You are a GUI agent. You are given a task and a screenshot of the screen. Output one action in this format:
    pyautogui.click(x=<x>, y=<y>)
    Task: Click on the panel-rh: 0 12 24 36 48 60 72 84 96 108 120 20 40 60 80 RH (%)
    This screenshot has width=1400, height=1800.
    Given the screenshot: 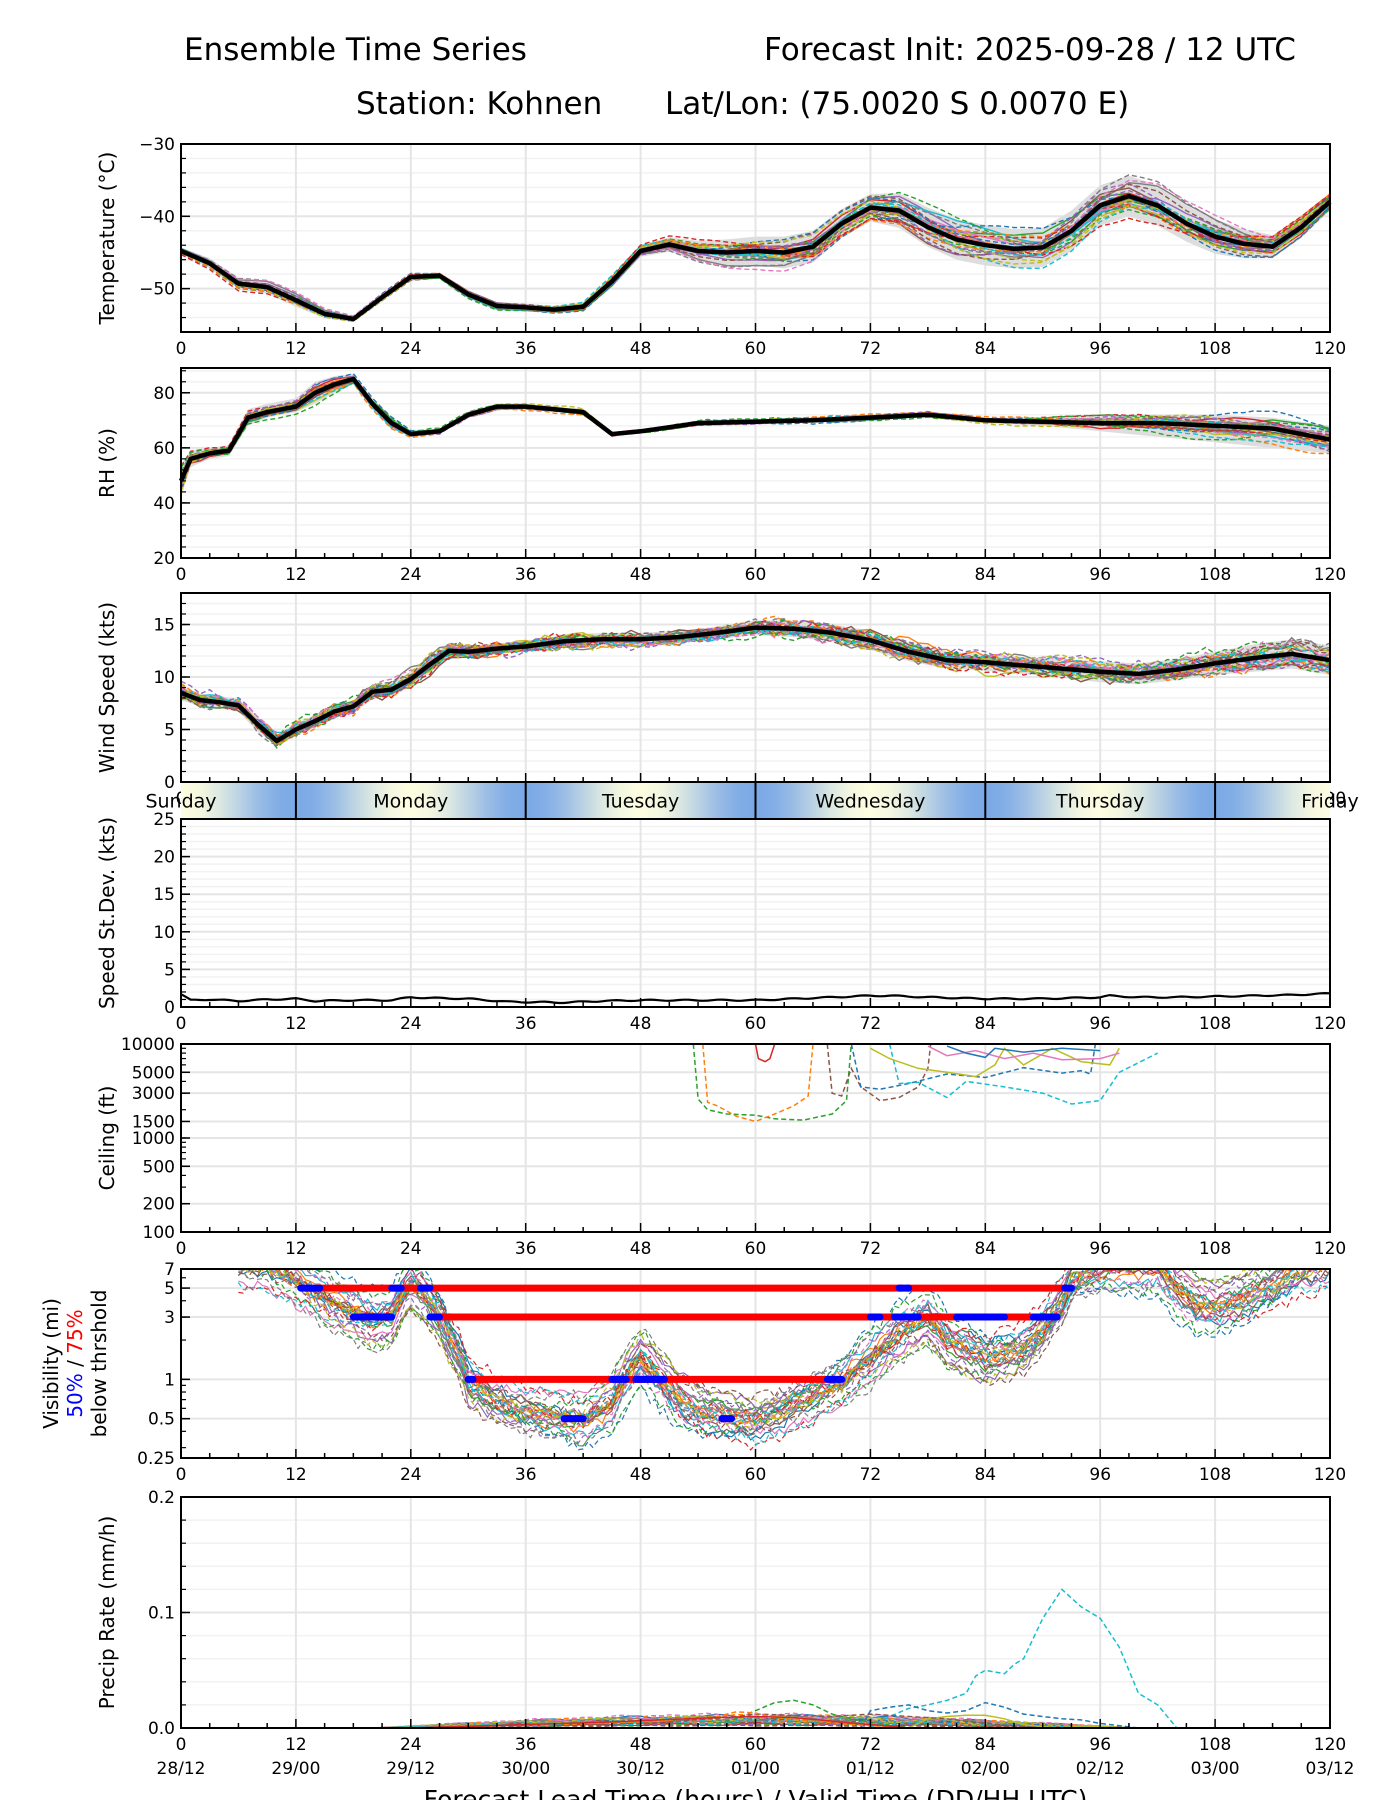 What is the action you would take?
    pyautogui.click(x=720, y=476)
    